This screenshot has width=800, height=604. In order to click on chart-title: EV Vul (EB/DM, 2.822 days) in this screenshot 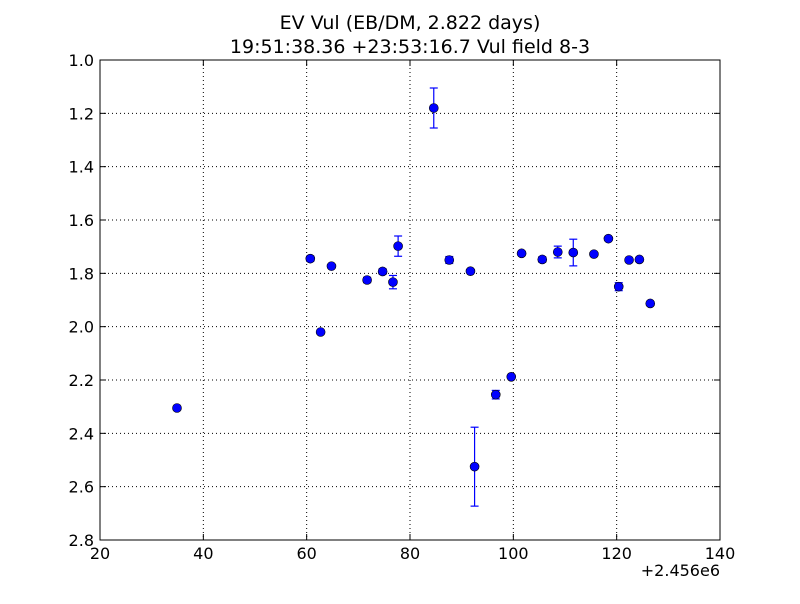, I will do `click(410, 23)`.